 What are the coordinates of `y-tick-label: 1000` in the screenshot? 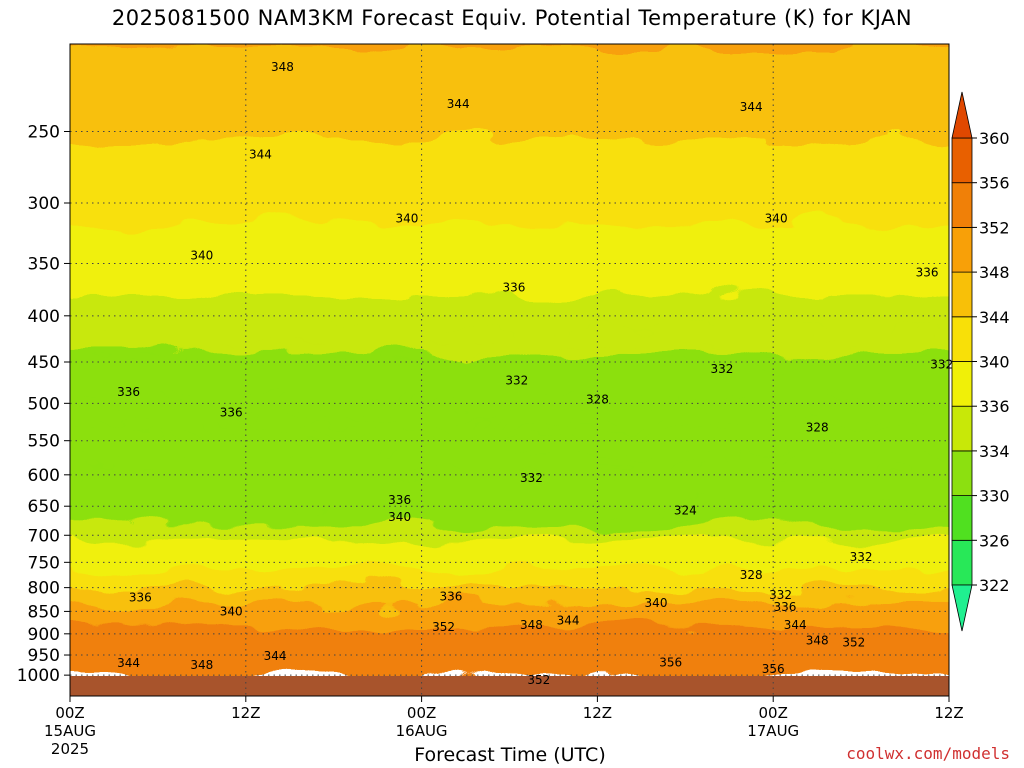 It's located at (38, 676).